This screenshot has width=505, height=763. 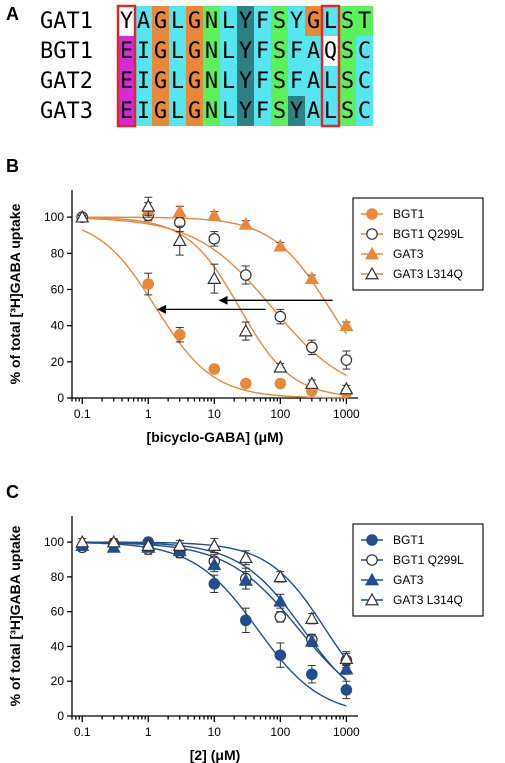 I want to click on x-axis-label: [bicyclo-GABA] (μM), so click(x=215, y=437).